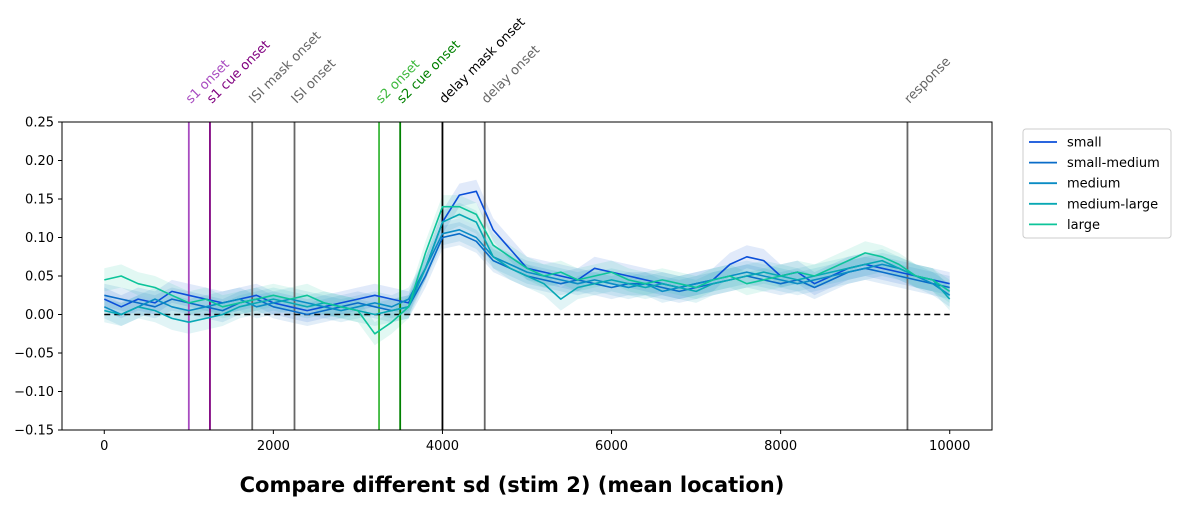  What do you see at coordinates (1083, 225) in the screenshot?
I see `legend-label-large: large` at bounding box center [1083, 225].